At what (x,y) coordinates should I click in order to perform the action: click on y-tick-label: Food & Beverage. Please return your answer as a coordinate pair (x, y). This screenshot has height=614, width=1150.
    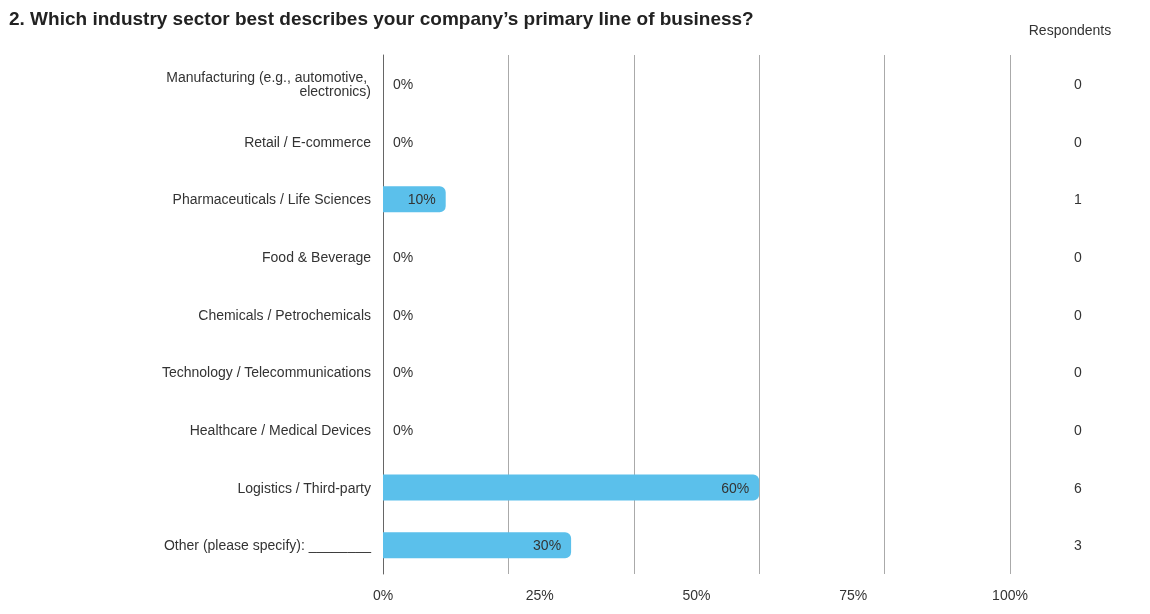
    Looking at the image, I should click on (317, 256).